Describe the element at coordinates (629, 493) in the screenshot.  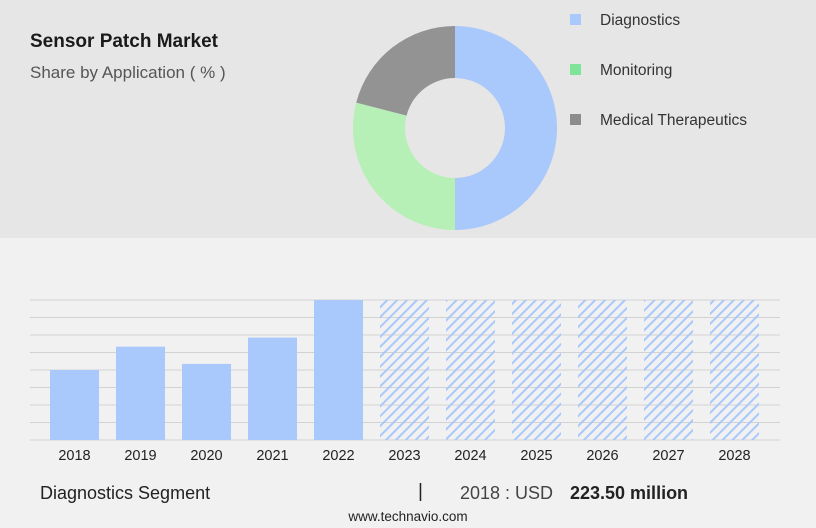
I see `footer-value: 223.50 million` at that location.